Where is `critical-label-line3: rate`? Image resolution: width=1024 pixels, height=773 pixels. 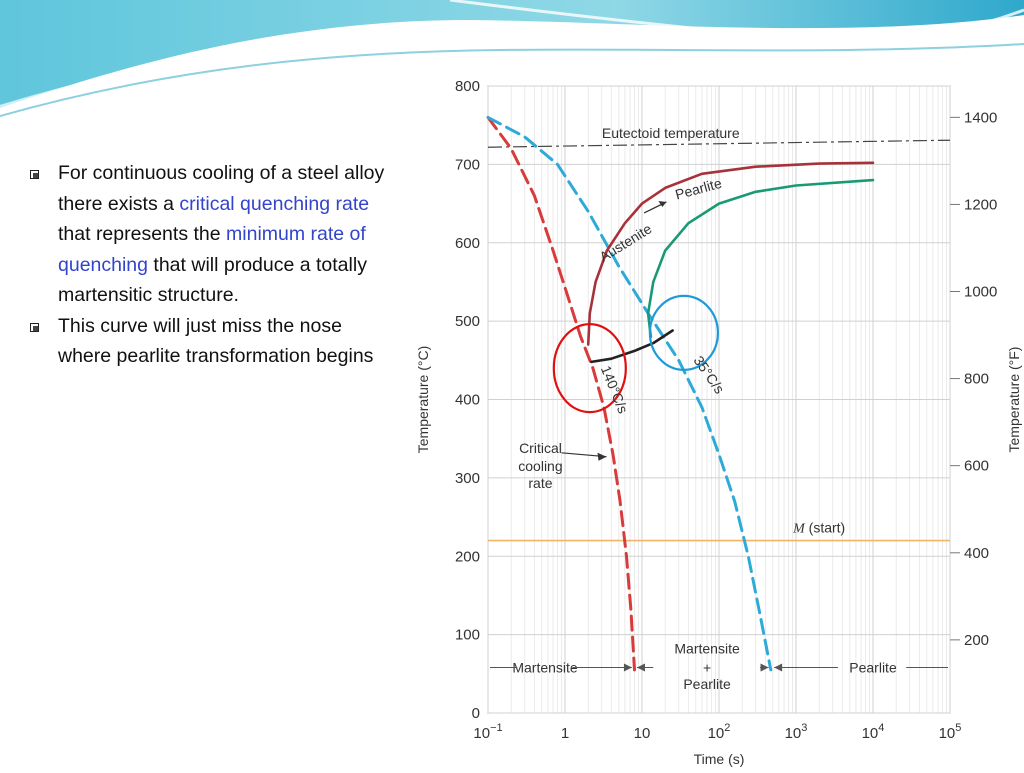 critical-label-line3: rate is located at coordinates (540, 483).